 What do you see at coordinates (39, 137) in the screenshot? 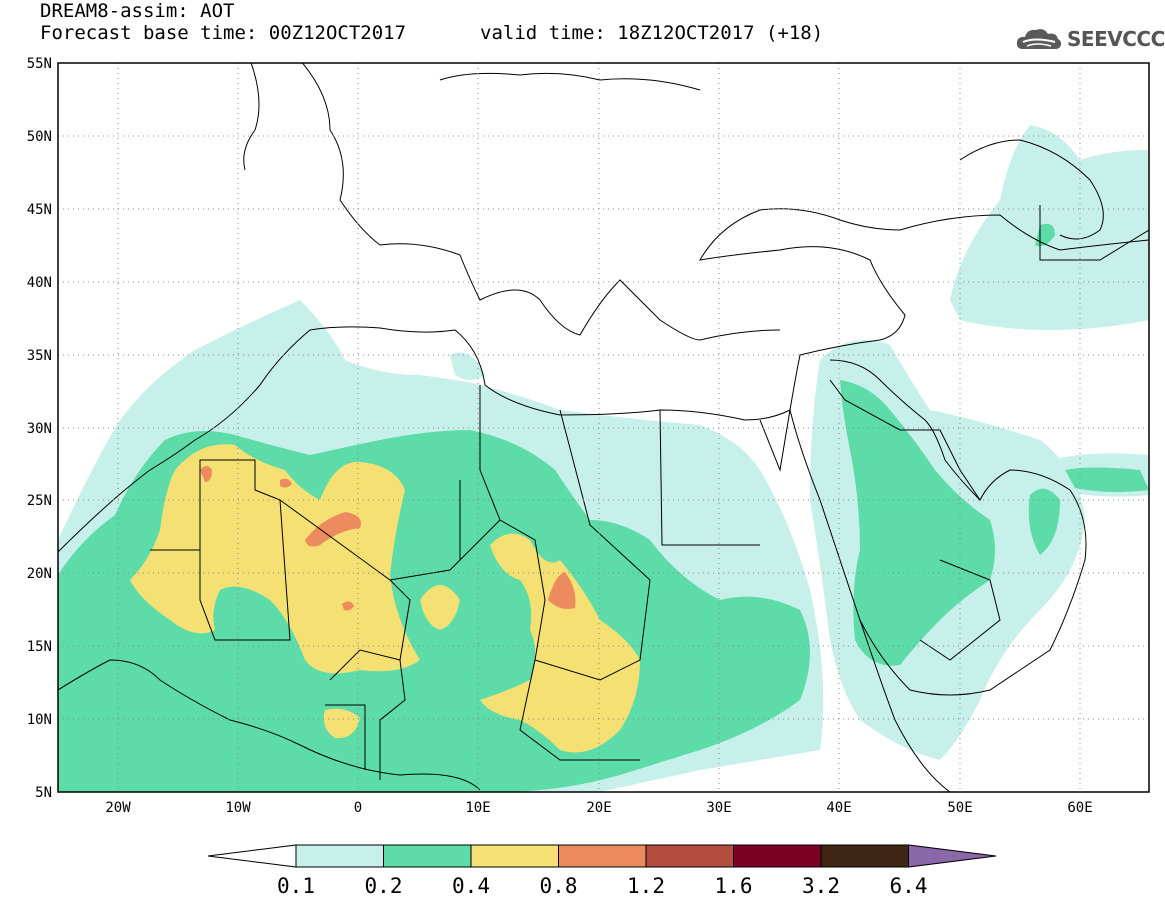
I see `lat-tick: 50N` at bounding box center [39, 137].